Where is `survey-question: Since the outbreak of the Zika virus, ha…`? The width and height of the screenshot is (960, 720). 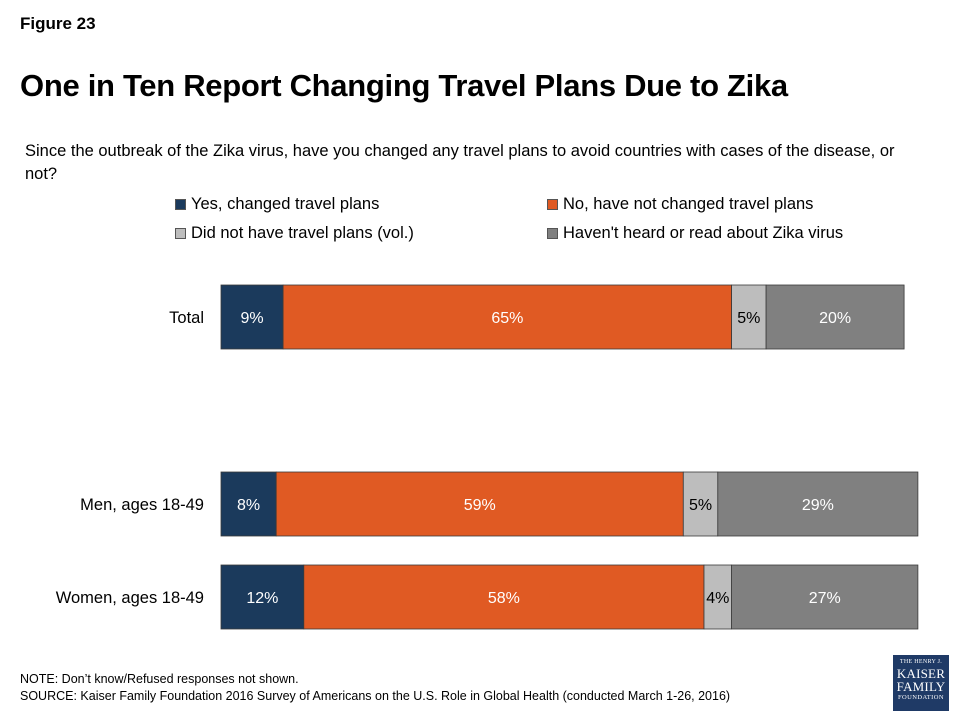 survey-question: Since the outbreak of the Zika virus, ha… is located at coordinates (460, 162).